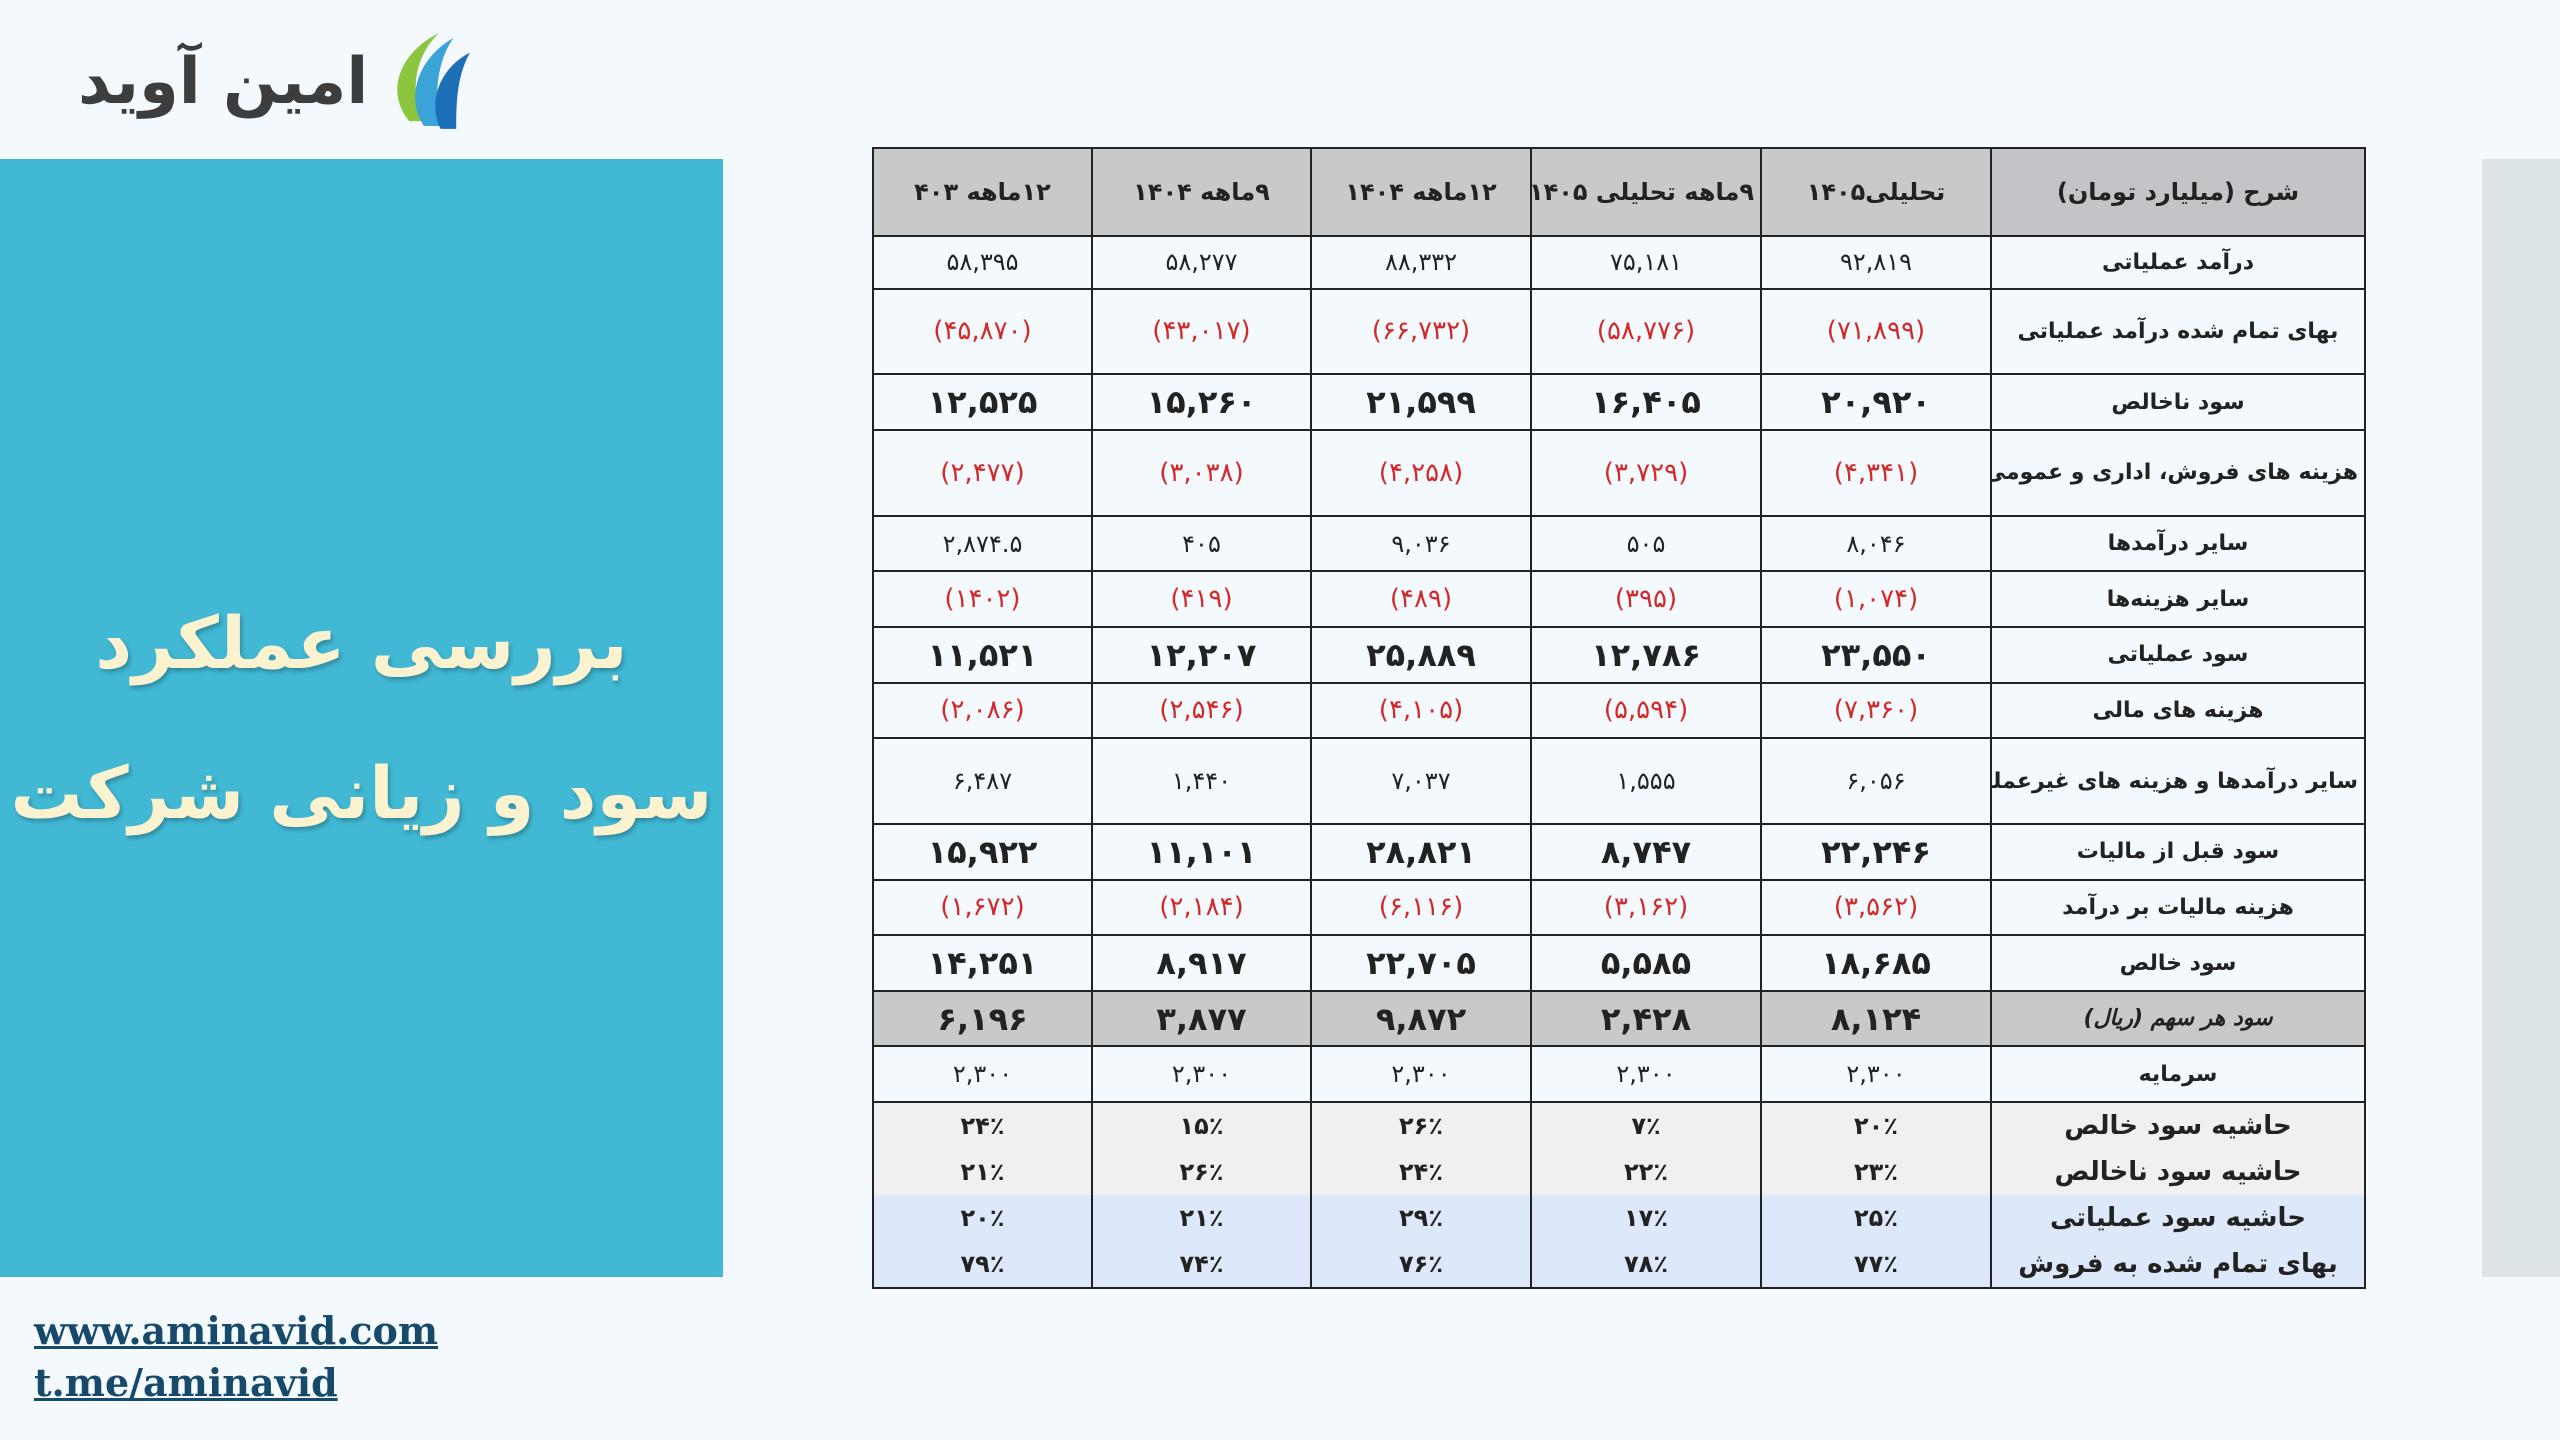 This screenshot has width=2560, height=1440. I want to click on title-line-1: بررسی عملکرد, so click(361, 643).